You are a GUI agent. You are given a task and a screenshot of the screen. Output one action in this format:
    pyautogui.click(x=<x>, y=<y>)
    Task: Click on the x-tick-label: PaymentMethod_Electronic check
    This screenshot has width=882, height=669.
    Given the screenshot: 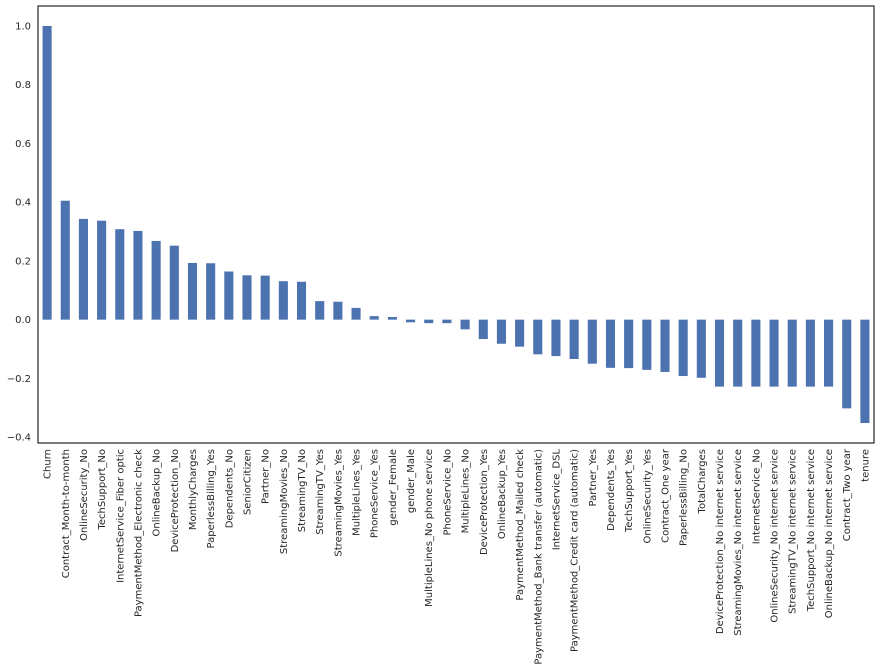 What is the action you would take?
    pyautogui.click(x=138, y=533)
    